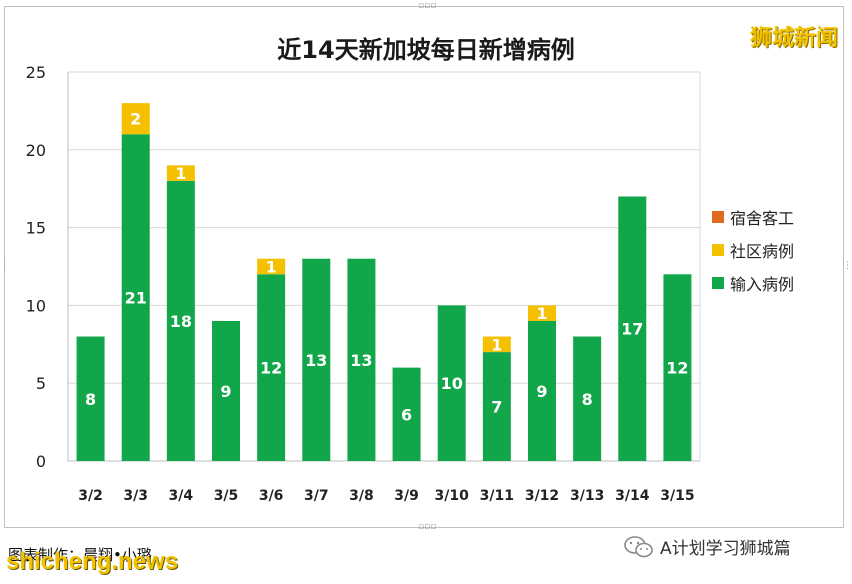 The width and height of the screenshot is (852, 584). Describe the element at coordinates (542, 496) in the screenshot. I see `x-tick-label: 3/12` at that location.